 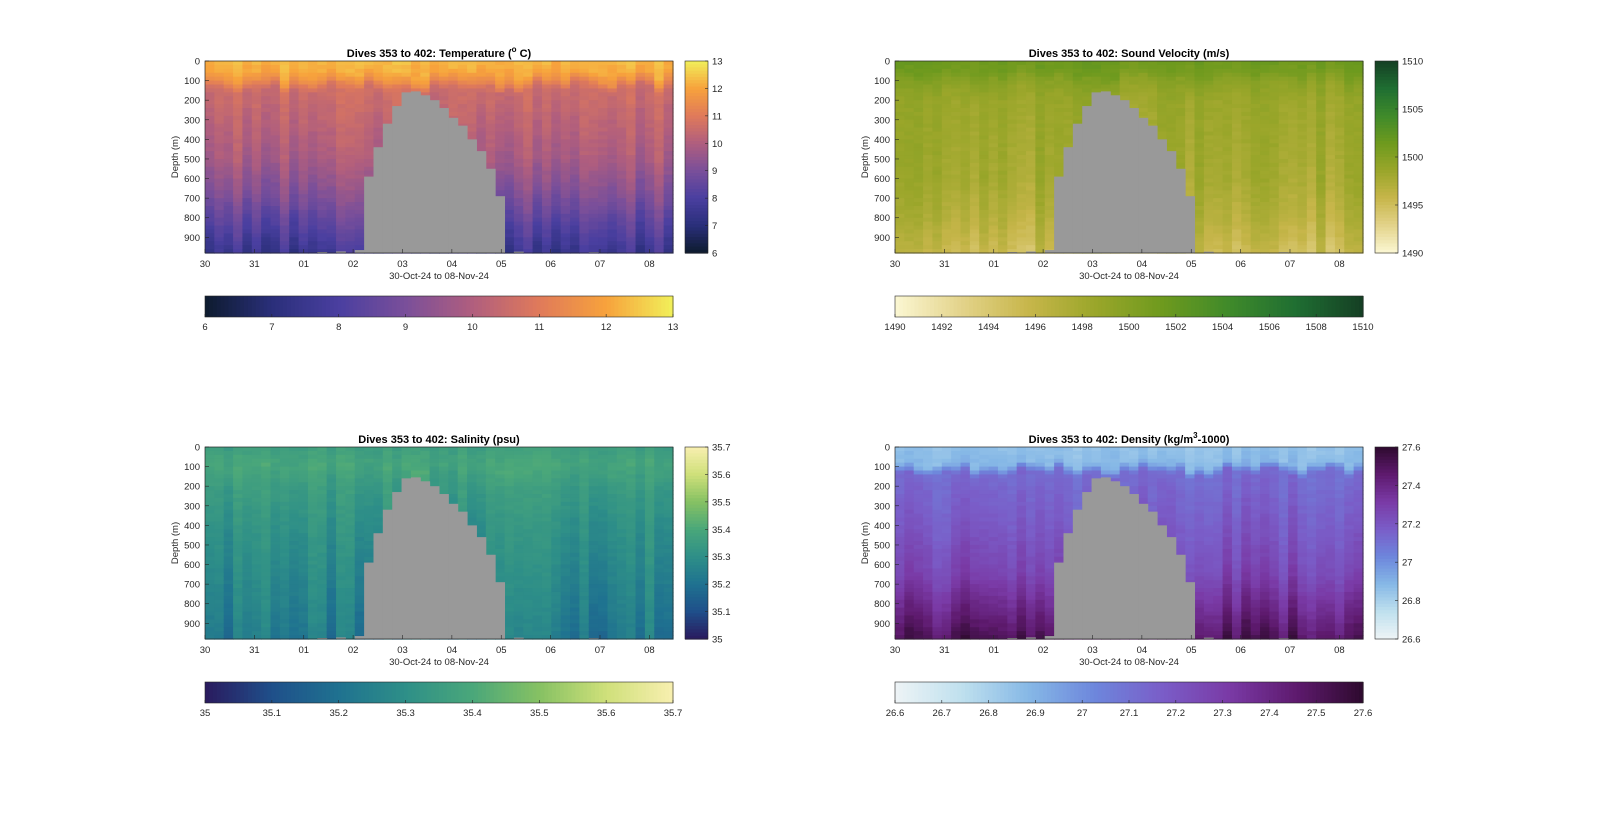 I want to click on colorbar-swatch, so click(x=293, y=306).